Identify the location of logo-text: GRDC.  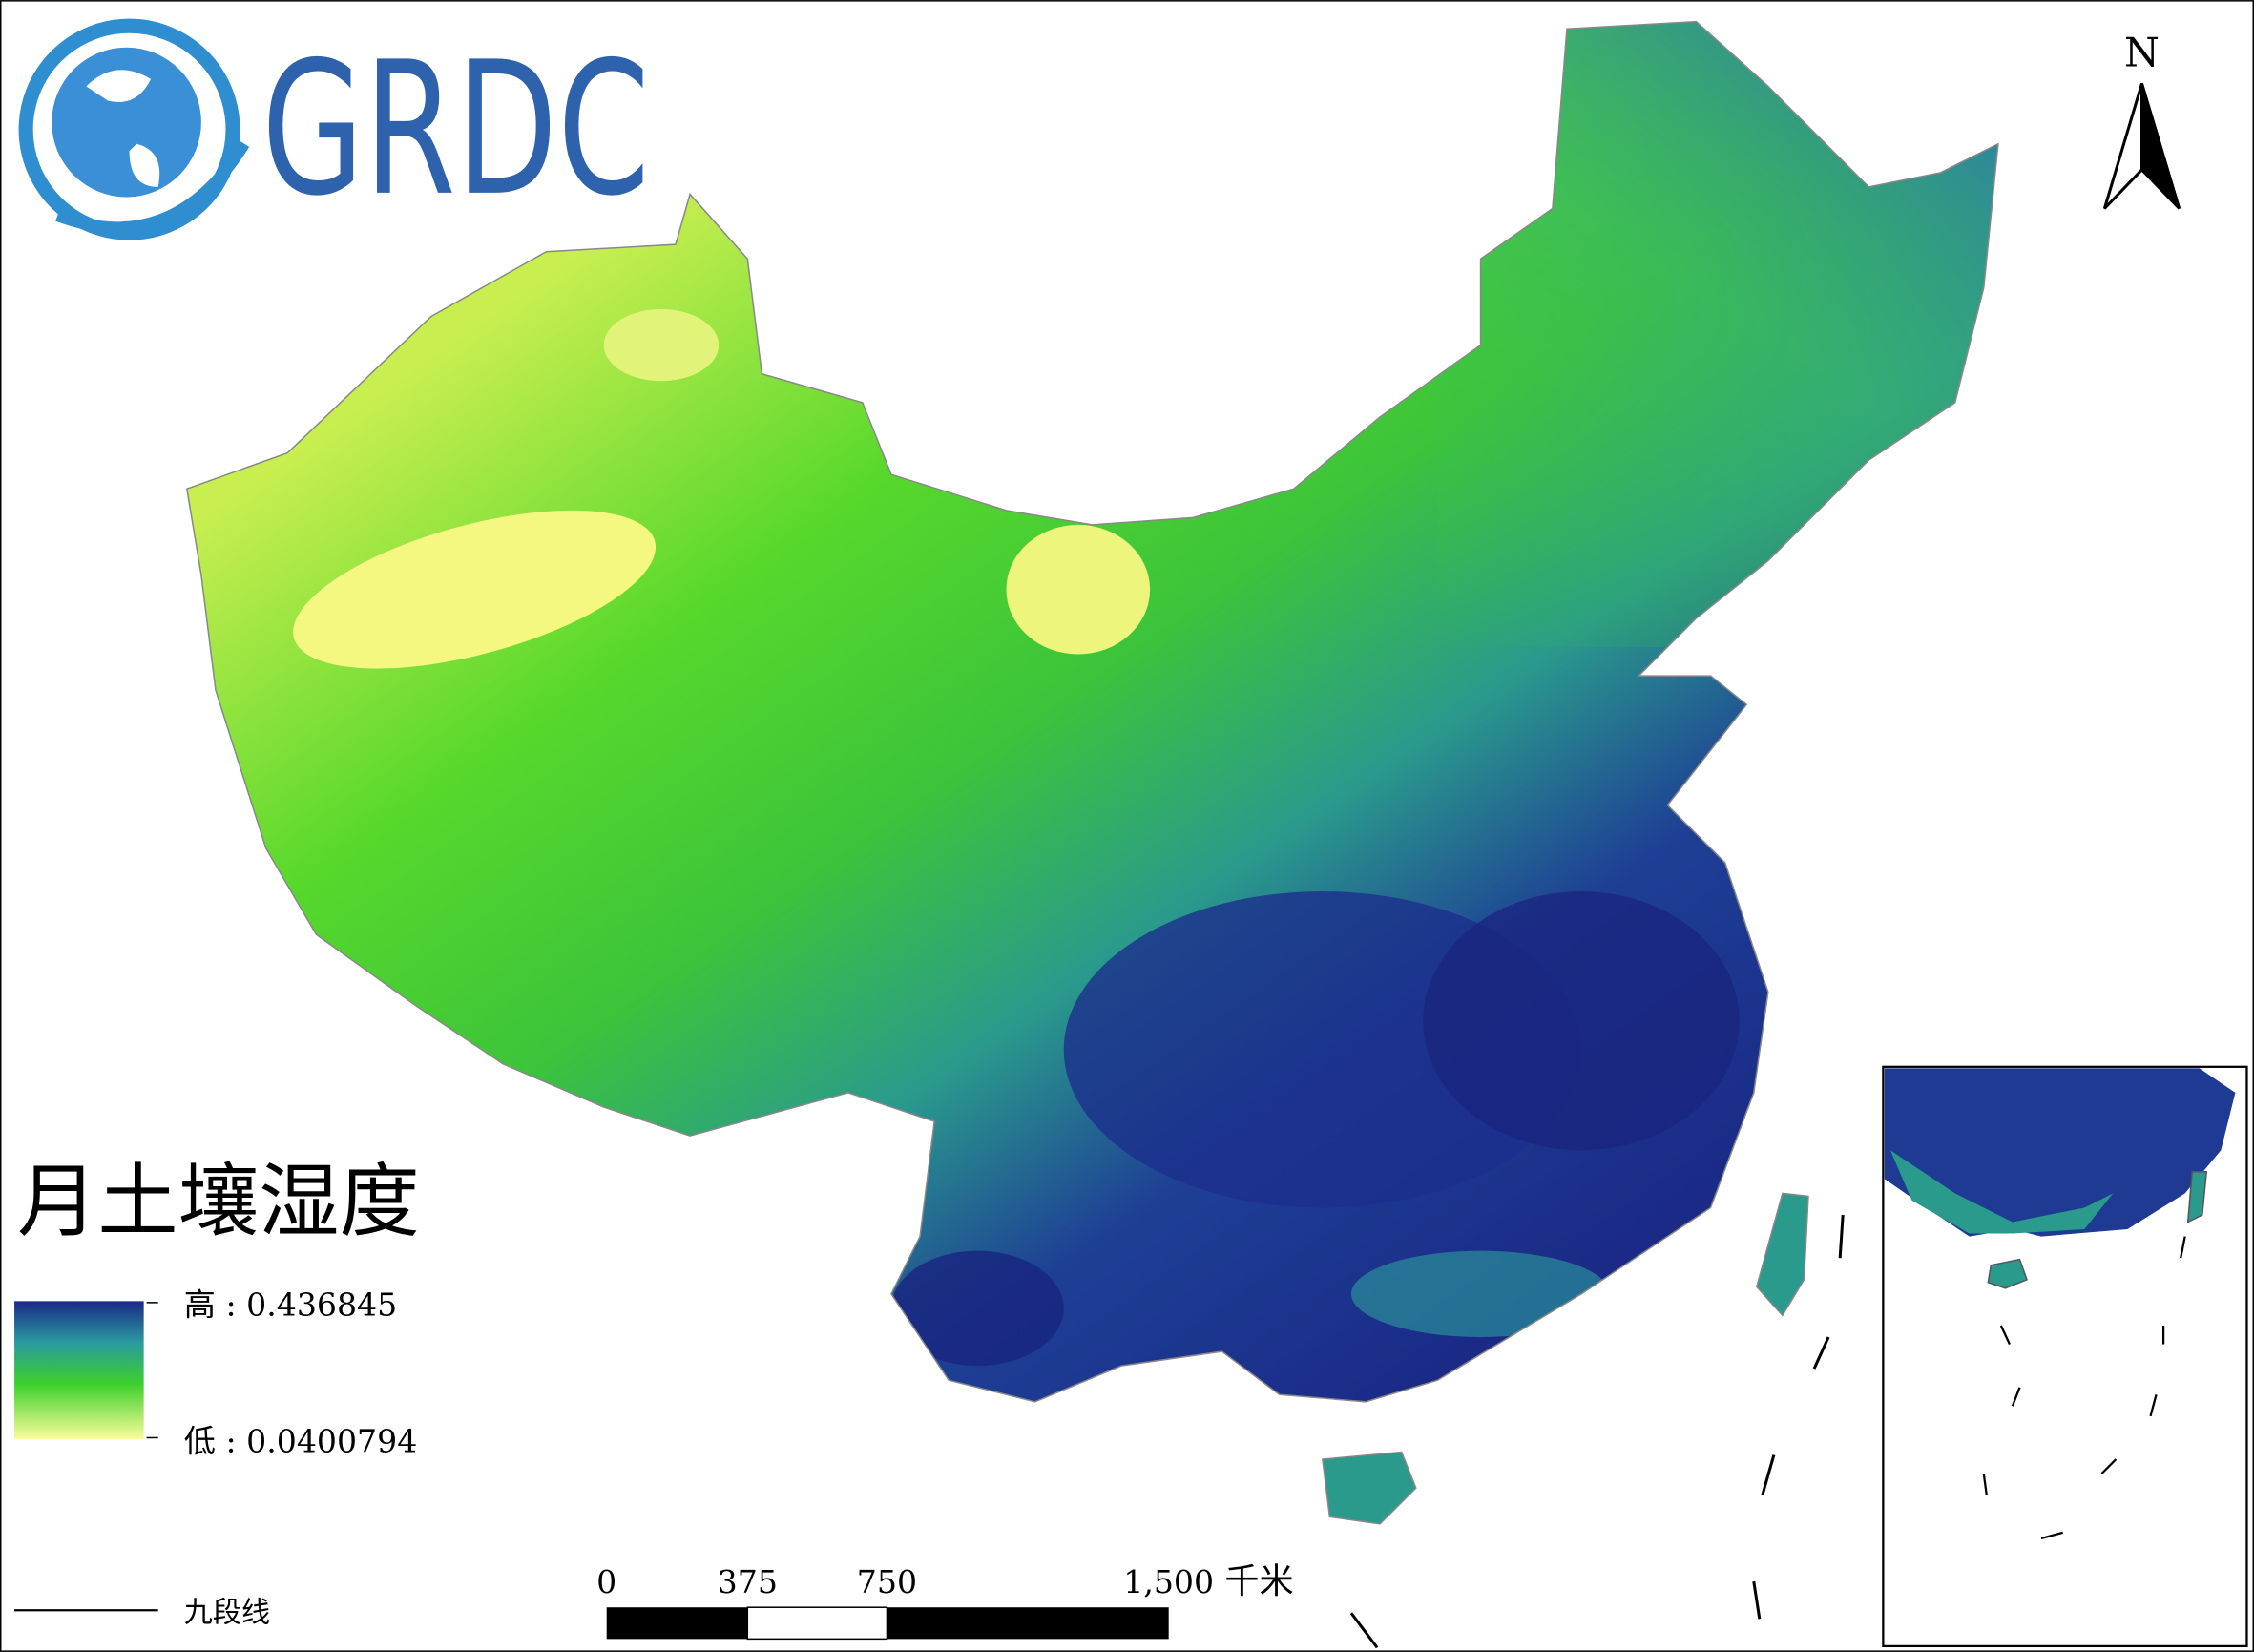
(455, 130).